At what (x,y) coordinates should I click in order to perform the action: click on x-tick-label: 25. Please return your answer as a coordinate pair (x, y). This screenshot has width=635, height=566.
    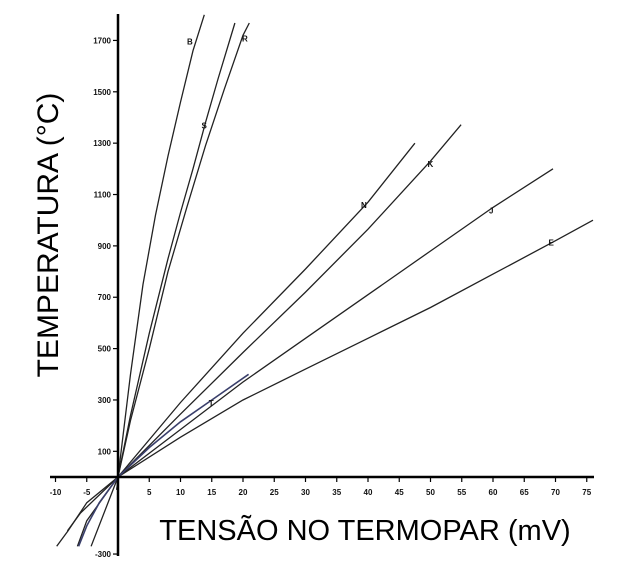
    Looking at the image, I should click on (274, 492).